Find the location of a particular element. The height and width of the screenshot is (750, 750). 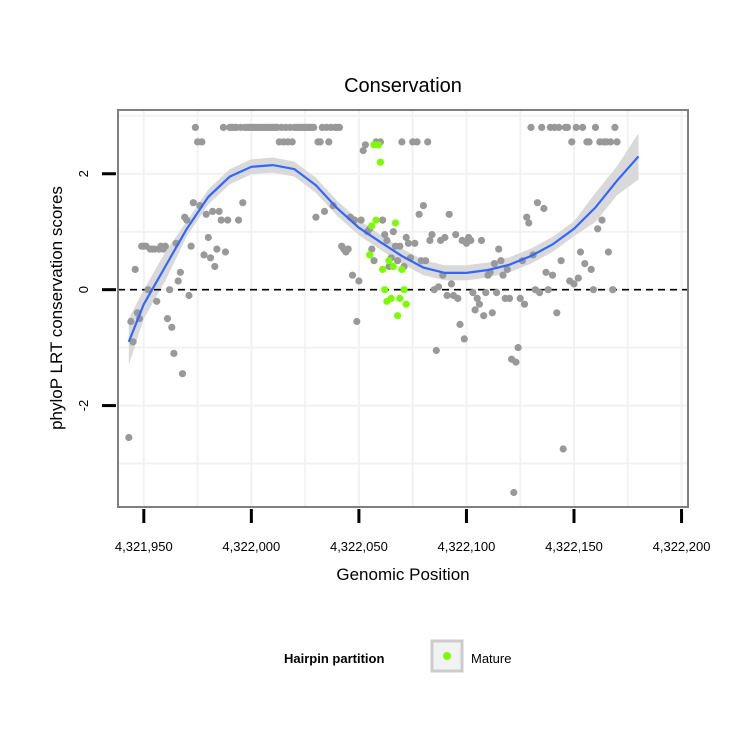

x-tick-label: 4,322,000 is located at coordinates (251, 546).